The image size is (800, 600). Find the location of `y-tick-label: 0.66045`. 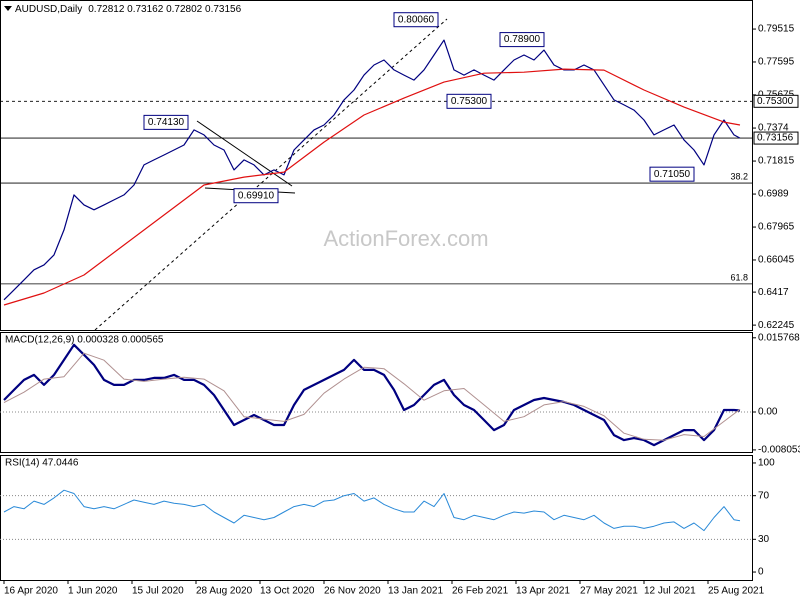

y-tick-label: 0.66045 is located at coordinates (776, 260).